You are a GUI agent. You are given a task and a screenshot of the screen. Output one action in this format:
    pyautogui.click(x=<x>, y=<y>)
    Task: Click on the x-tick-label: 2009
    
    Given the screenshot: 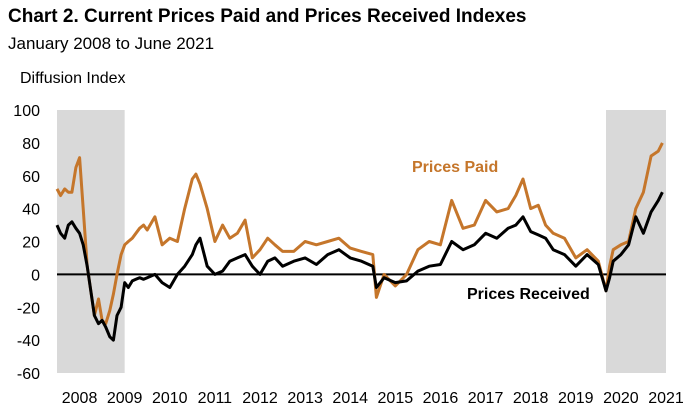 What is the action you would take?
    pyautogui.click(x=125, y=398)
    